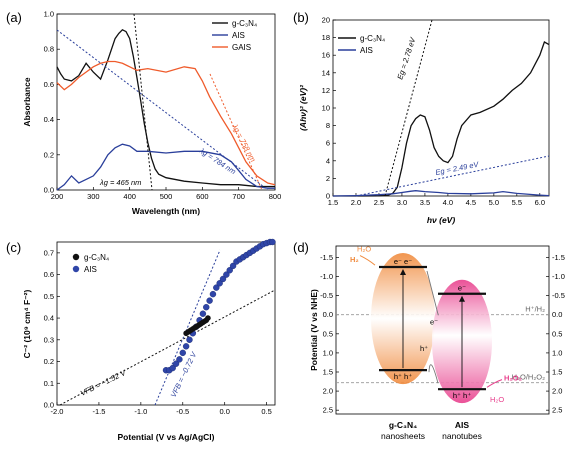  I want to click on panel-c-letter: (c), so click(13, 247).